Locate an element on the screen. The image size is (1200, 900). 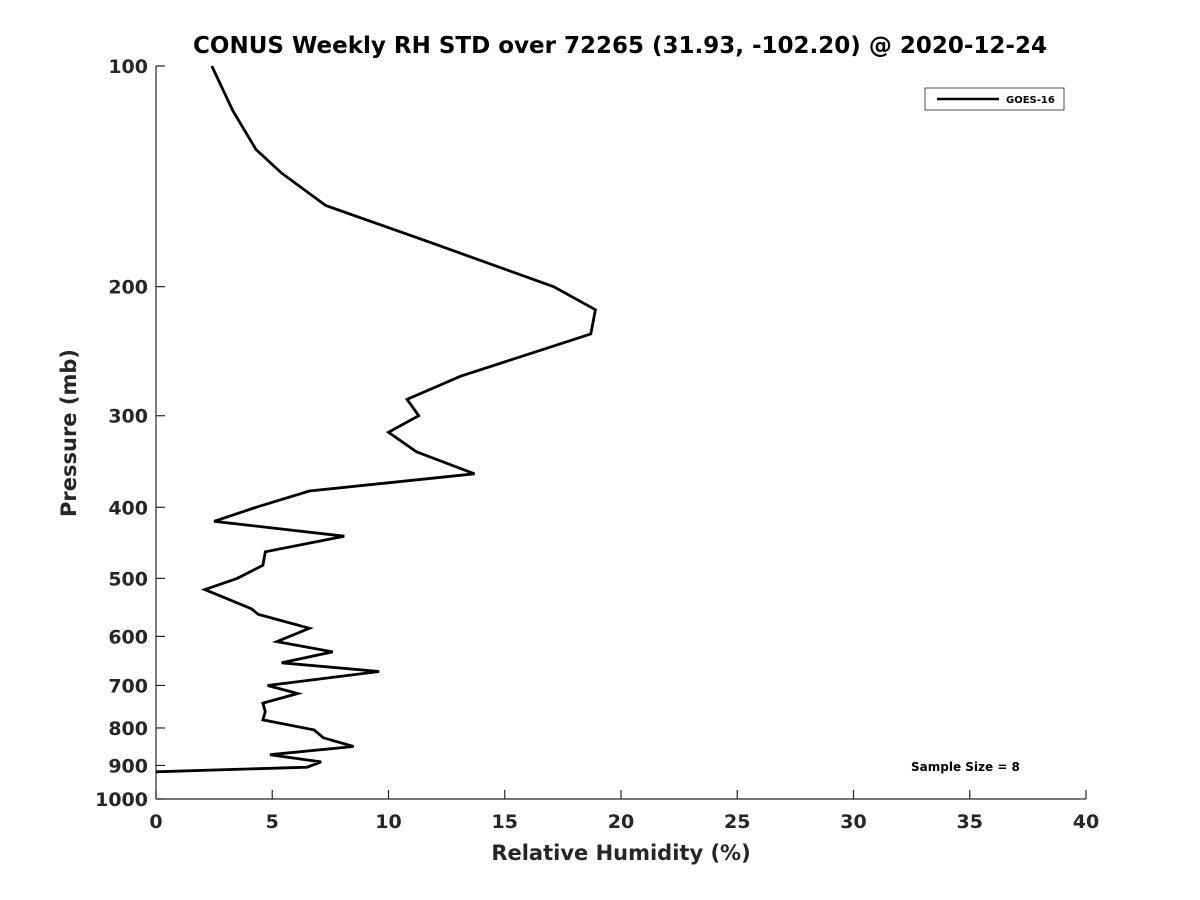
x-tick-label: 30 is located at coordinates (853, 822).